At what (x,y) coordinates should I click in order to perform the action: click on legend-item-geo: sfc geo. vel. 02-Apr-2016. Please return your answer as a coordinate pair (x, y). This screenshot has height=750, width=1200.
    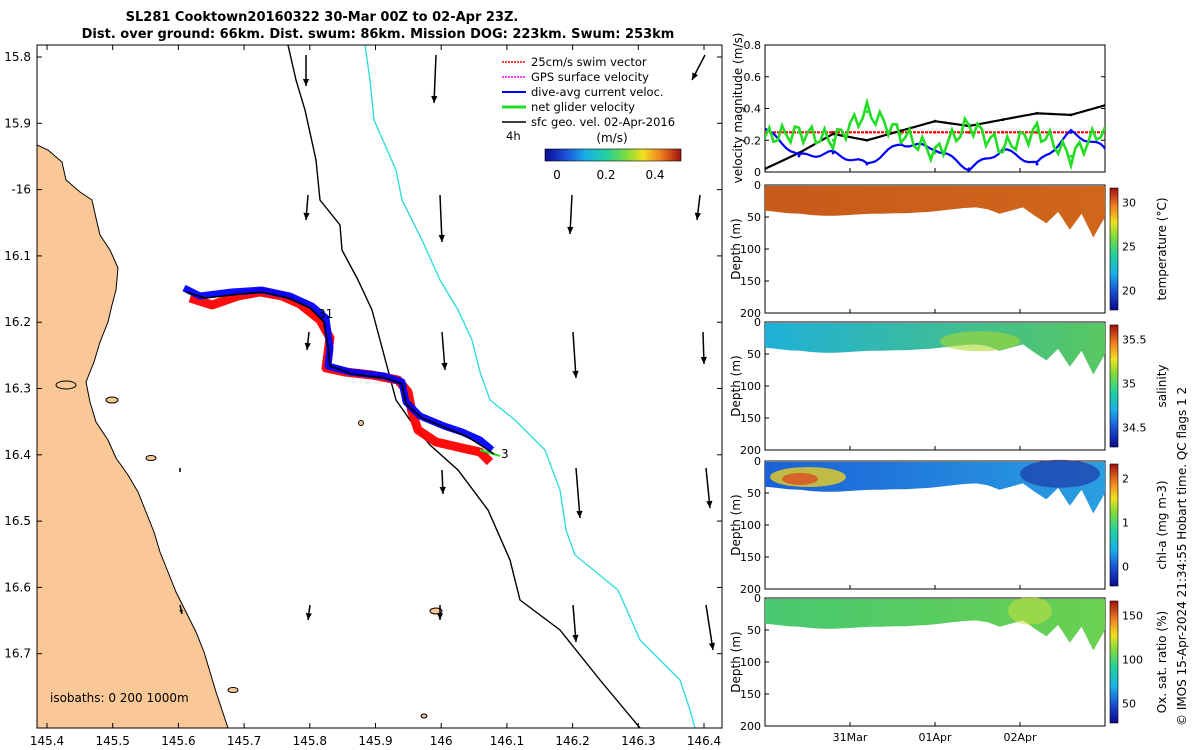
    Looking at the image, I should click on (588, 122).